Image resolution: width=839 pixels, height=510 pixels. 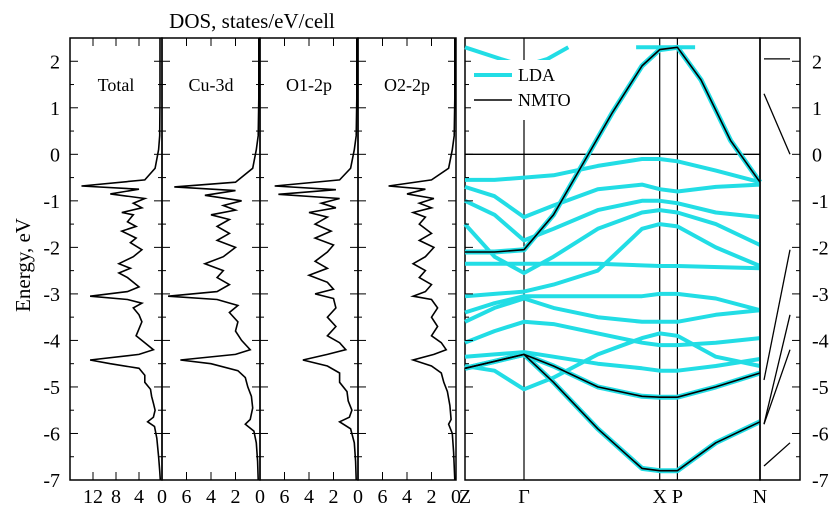 I want to click on legend-background, so click(x=531, y=90).